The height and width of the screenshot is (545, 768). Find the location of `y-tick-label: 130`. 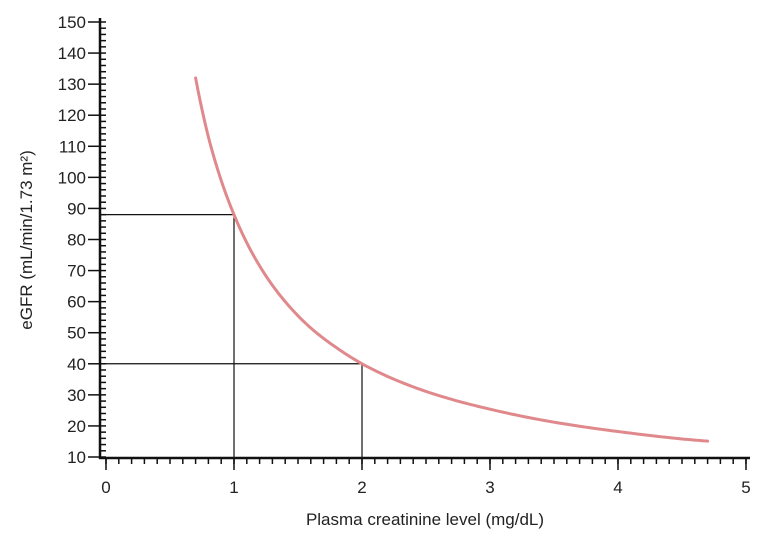

y-tick-label: 130 is located at coordinates (72, 84).